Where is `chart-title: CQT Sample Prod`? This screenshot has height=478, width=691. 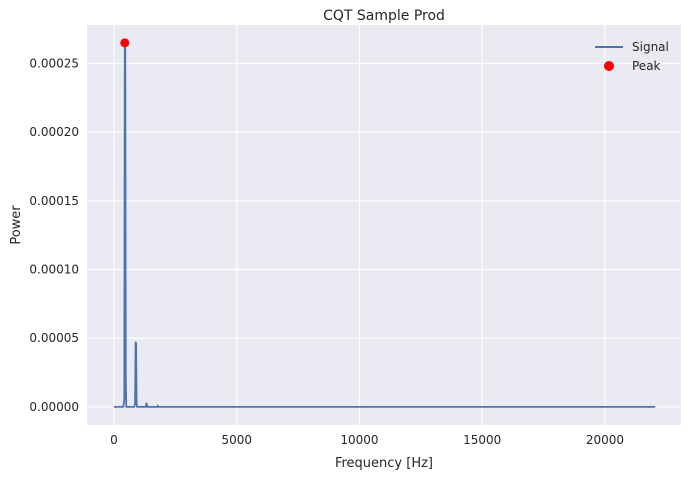 chart-title: CQT Sample Prod is located at coordinates (384, 16).